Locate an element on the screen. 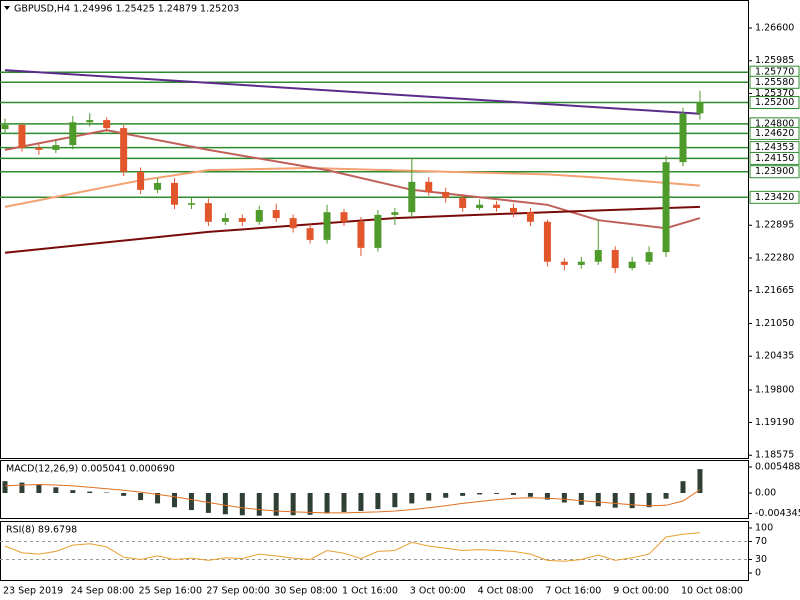 This screenshot has height=600, width=800. y-tick-label: 1.19800 is located at coordinates (774, 390).